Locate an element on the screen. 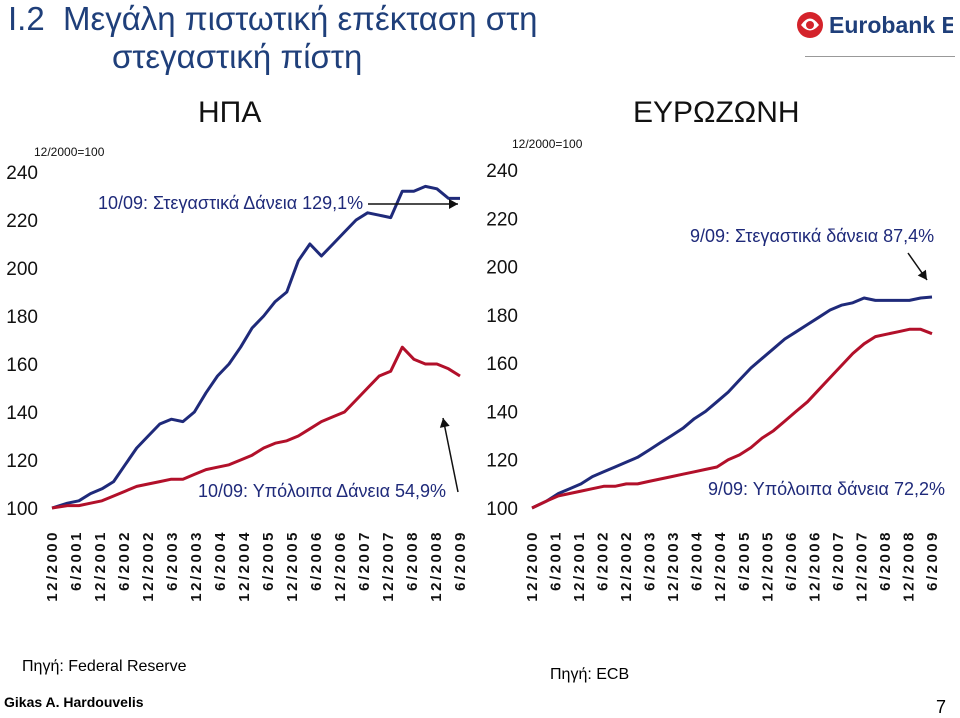 Image resolution: width=960 pixels, height=718 pixels. header-divider is located at coordinates (880, 56).